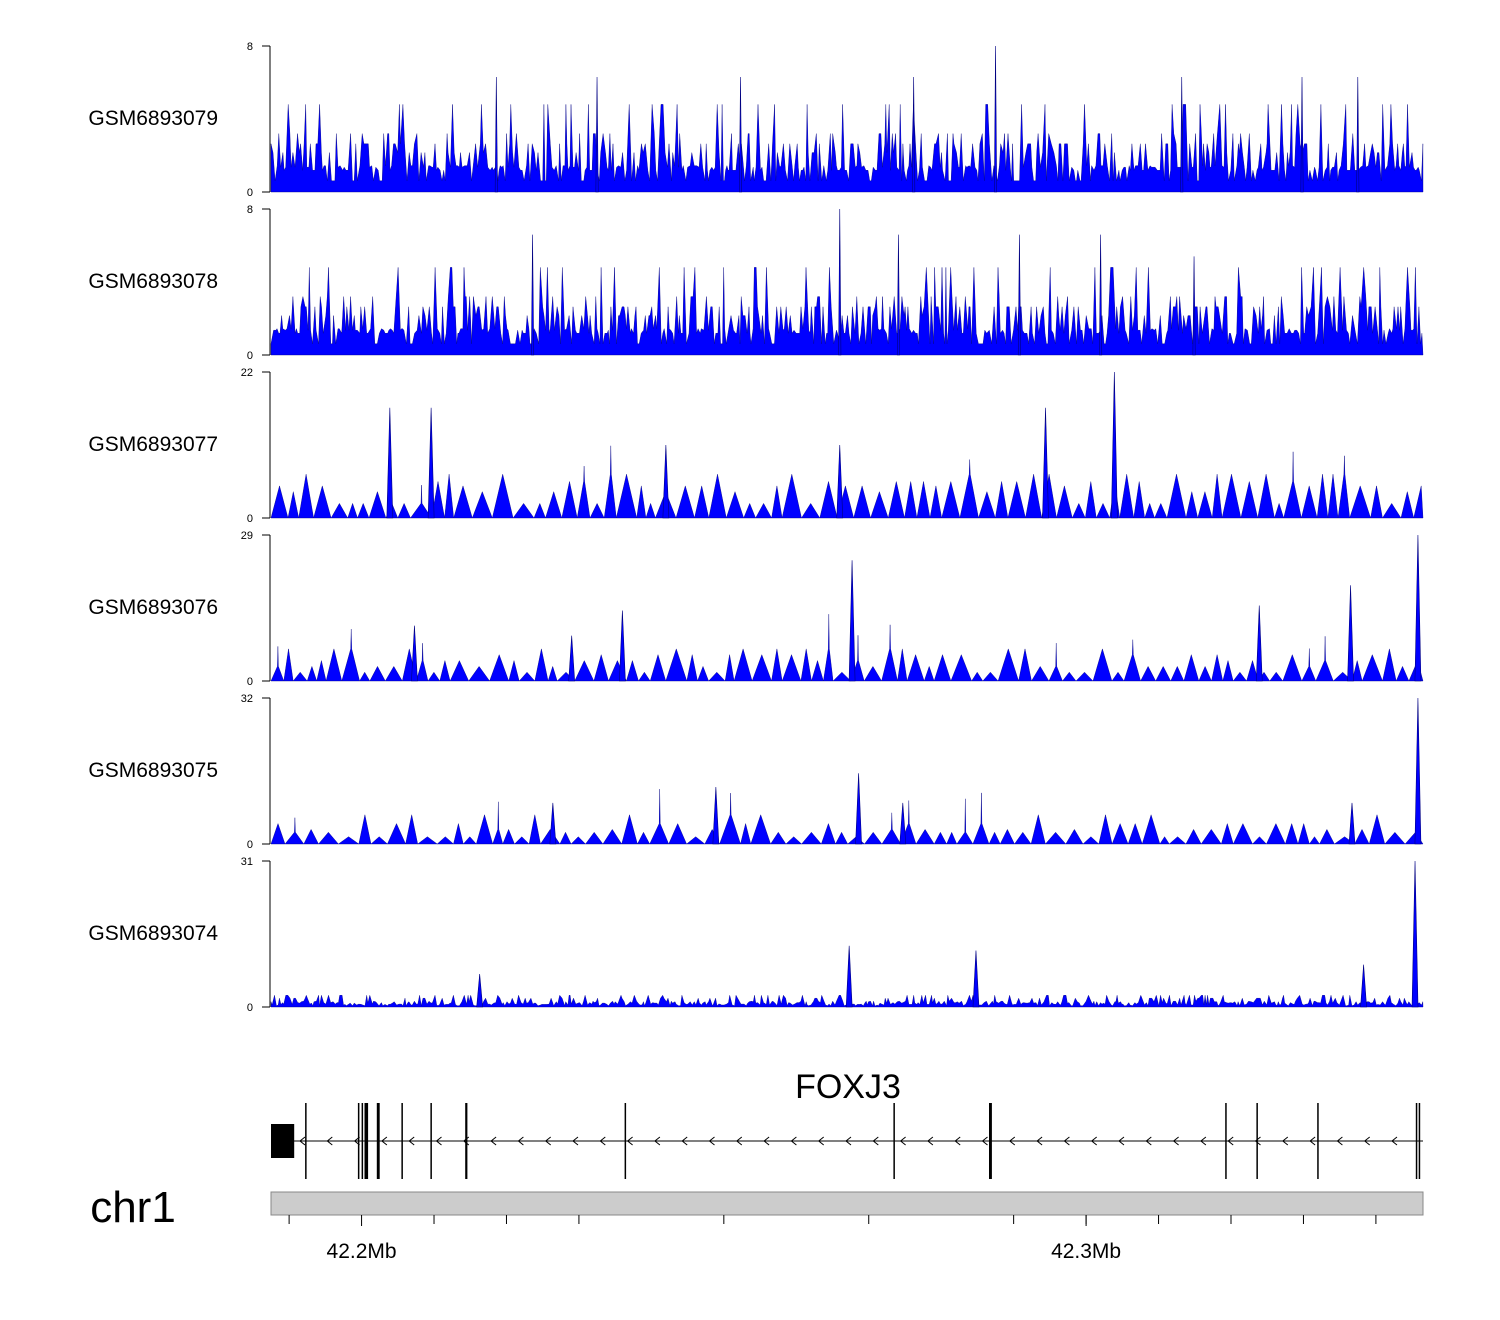  Describe the element at coordinates (250, 210) in the screenshot. I see `y-tick-label: 8` at that location.